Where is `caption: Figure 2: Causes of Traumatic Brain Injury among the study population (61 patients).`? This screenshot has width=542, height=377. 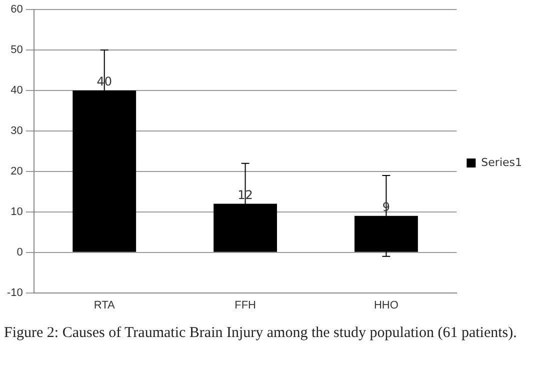
caption: Figure 2: Causes of Traumatic Brain Injury among the study population (61 patients). is located at coordinates (261, 333).